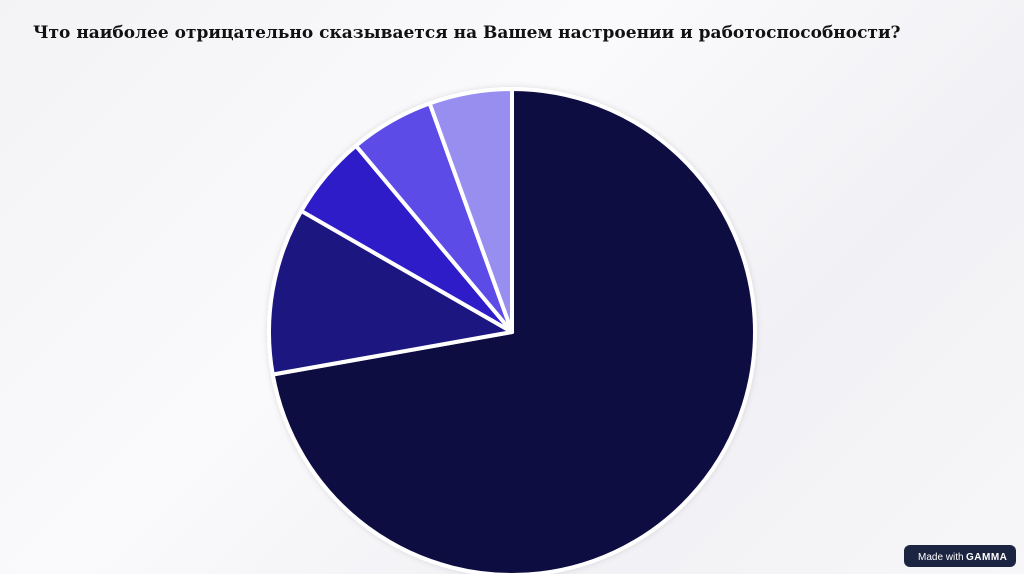 The height and width of the screenshot is (574, 1024). I want to click on made-with-badge: Made with GAMMA, so click(960, 556).